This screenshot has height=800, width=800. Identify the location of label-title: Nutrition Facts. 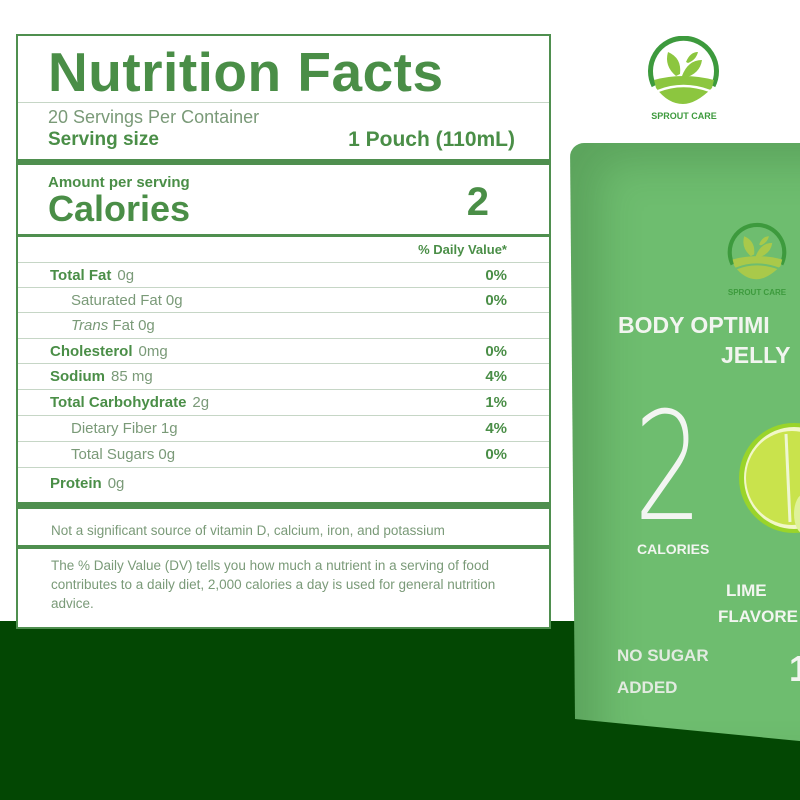
(246, 72).